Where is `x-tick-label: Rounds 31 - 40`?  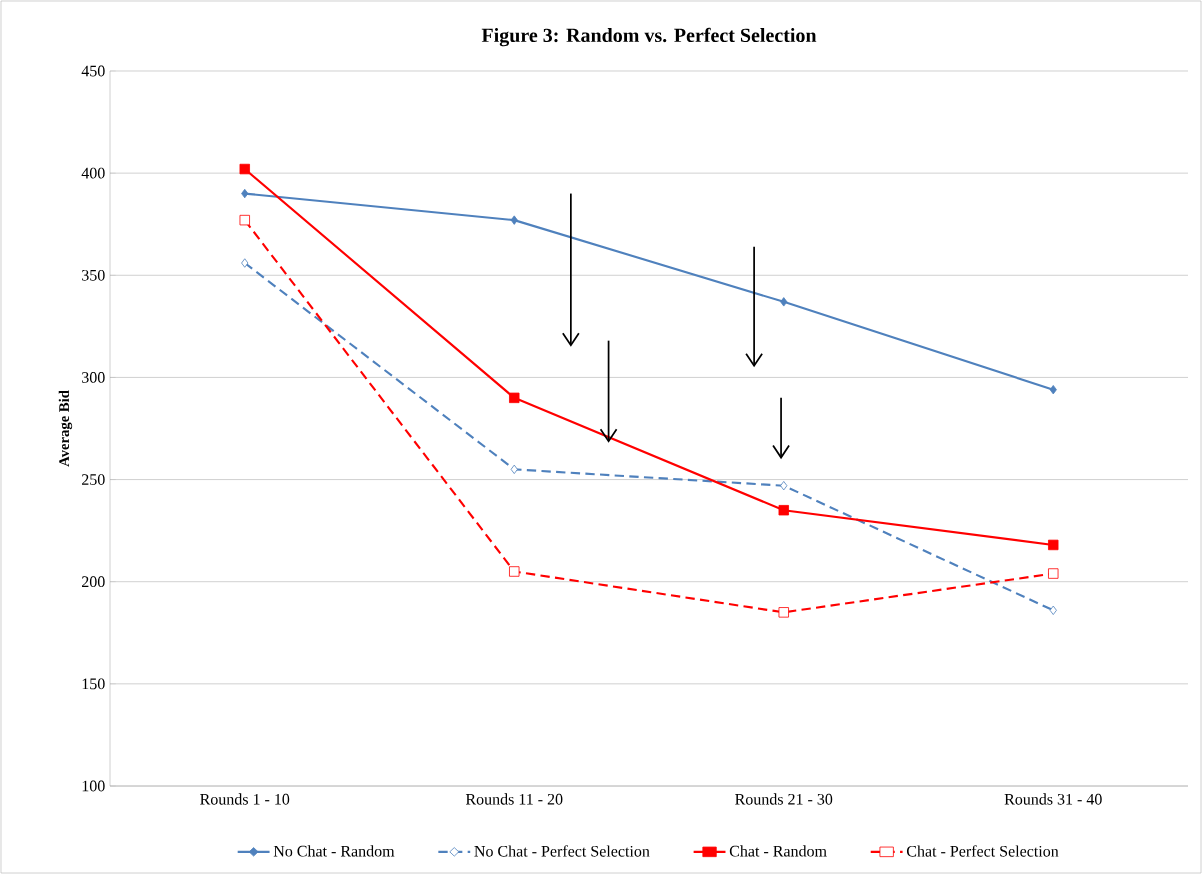
x-tick-label: Rounds 31 - 40 is located at coordinates (1053, 799).